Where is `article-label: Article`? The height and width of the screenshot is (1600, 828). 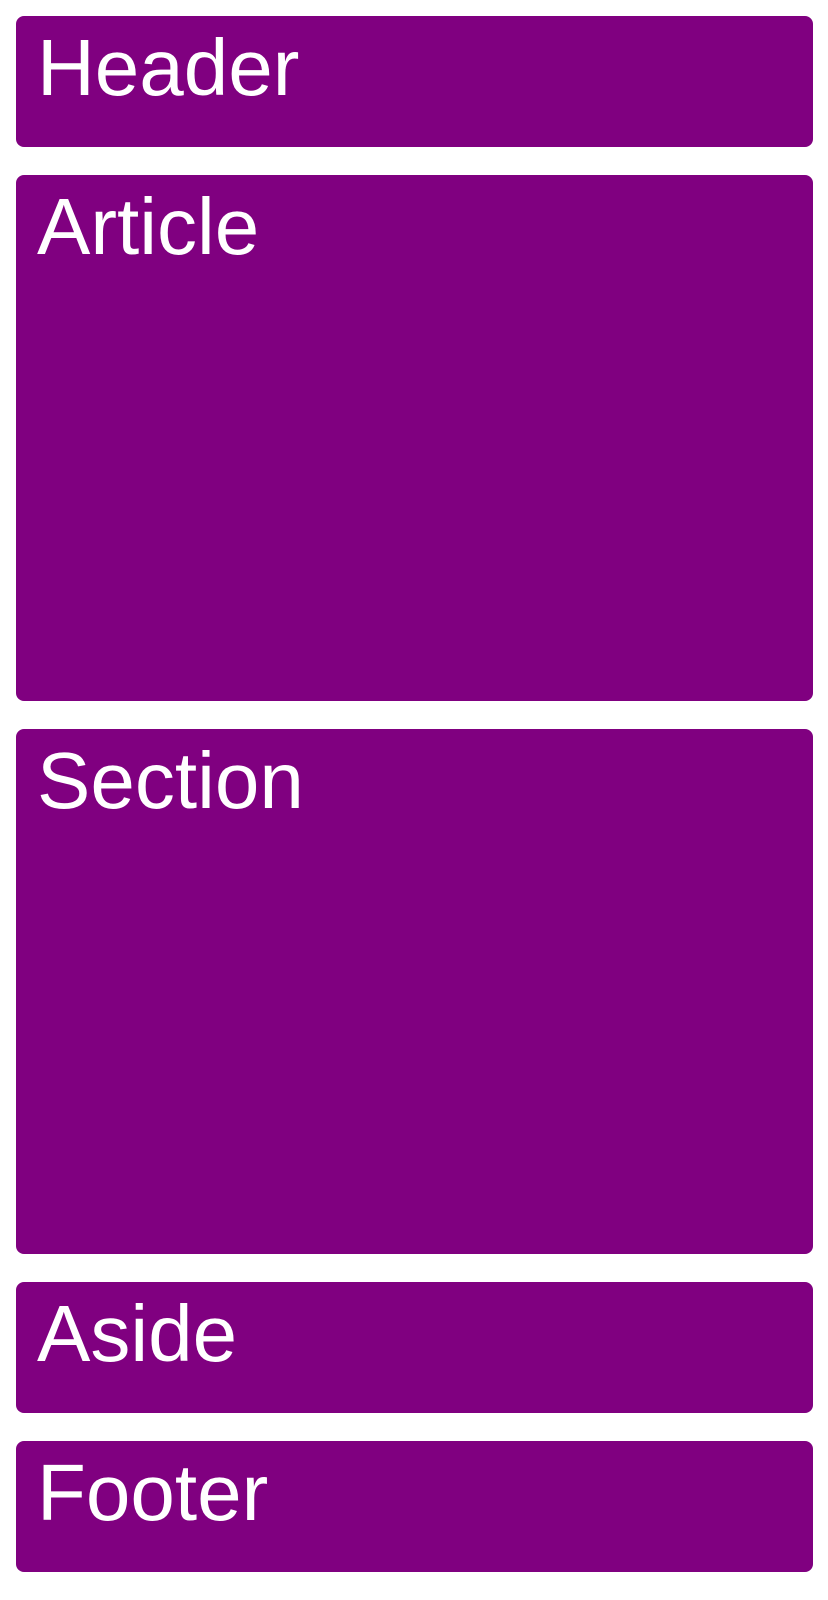
article-label: Article is located at coordinates (148, 226).